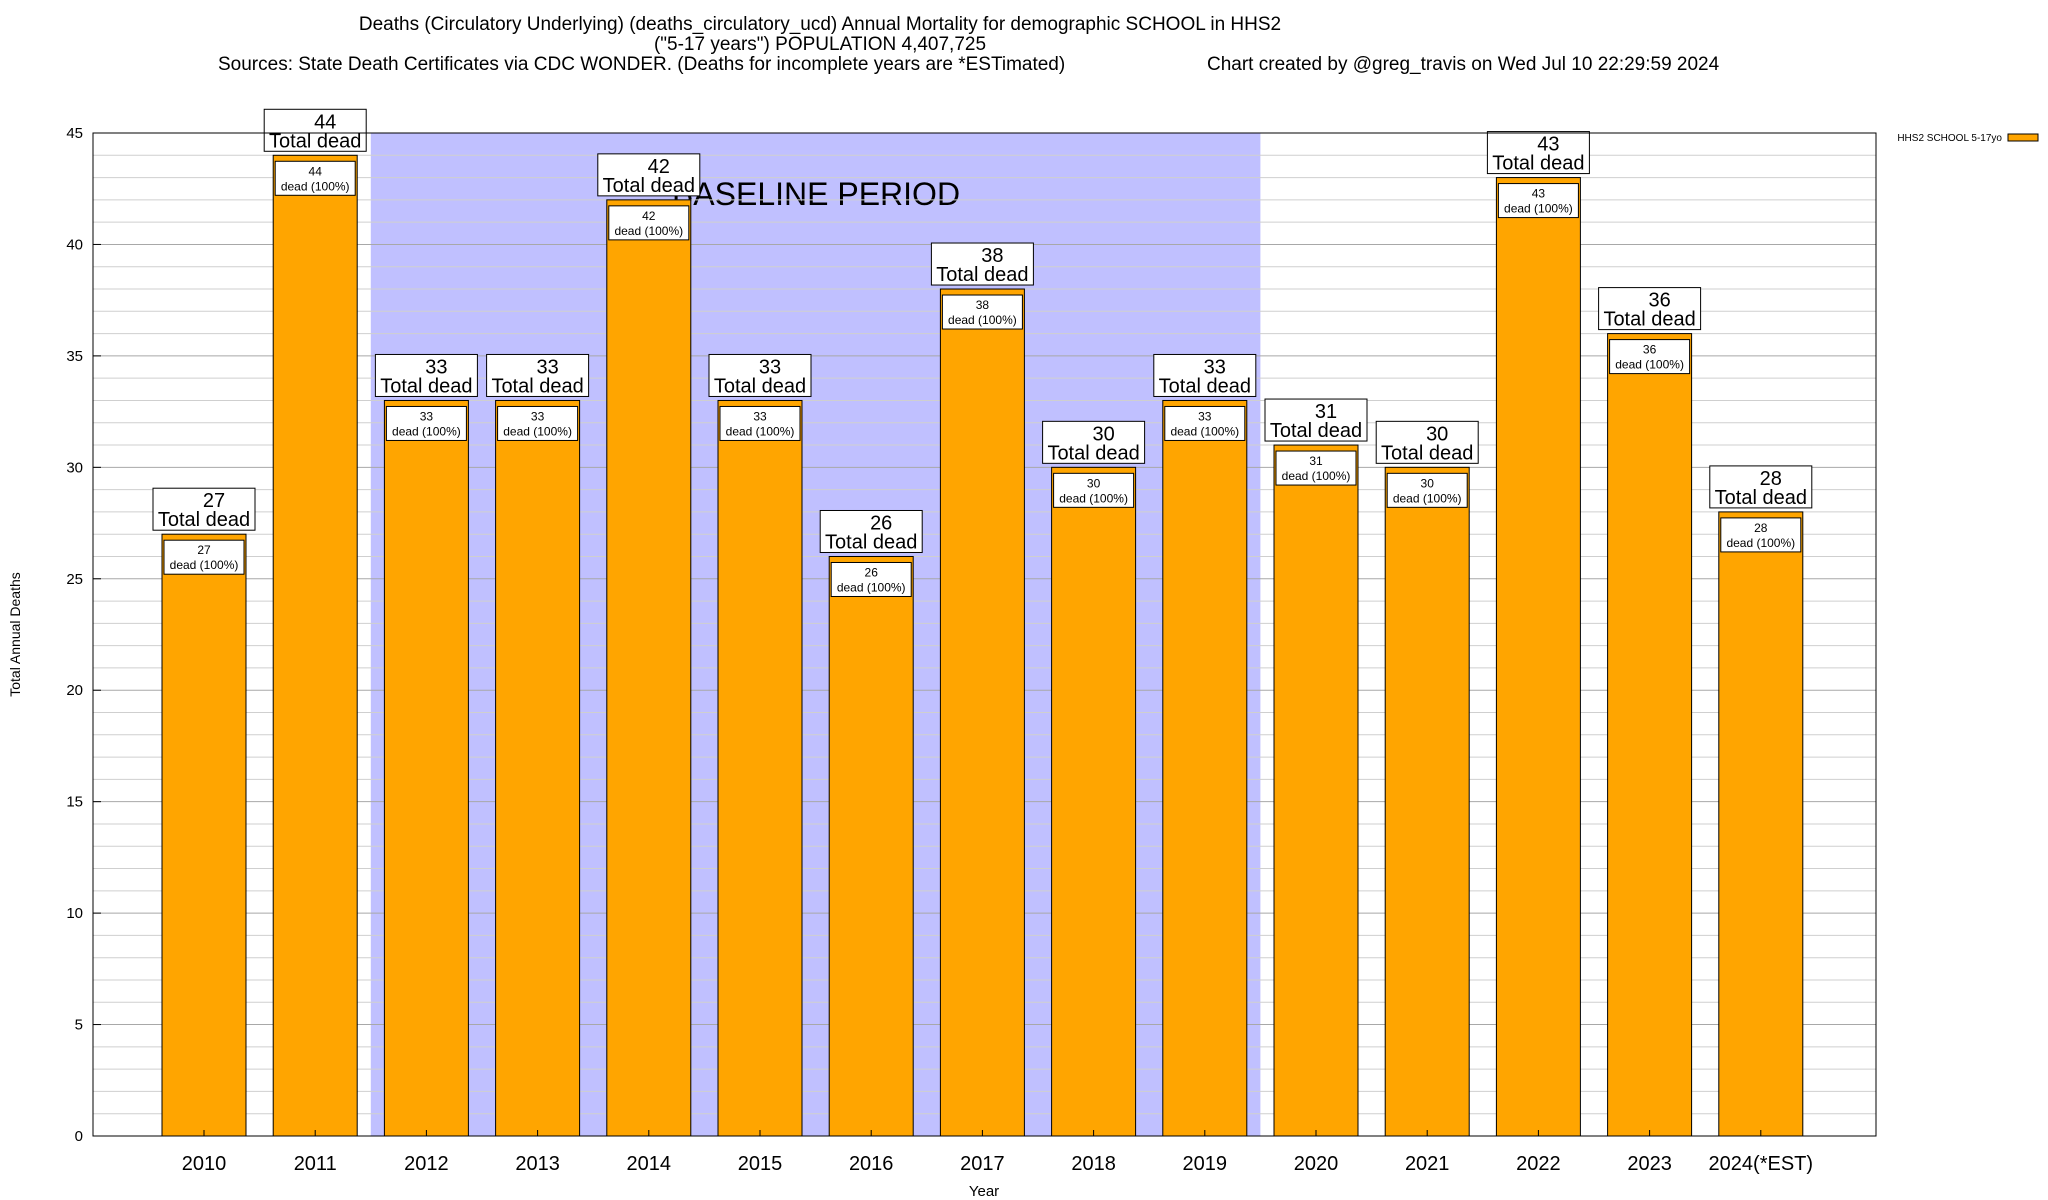 The image size is (2048, 1200). What do you see at coordinates (74, 244) in the screenshot?
I see `y-tick-label: 40` at bounding box center [74, 244].